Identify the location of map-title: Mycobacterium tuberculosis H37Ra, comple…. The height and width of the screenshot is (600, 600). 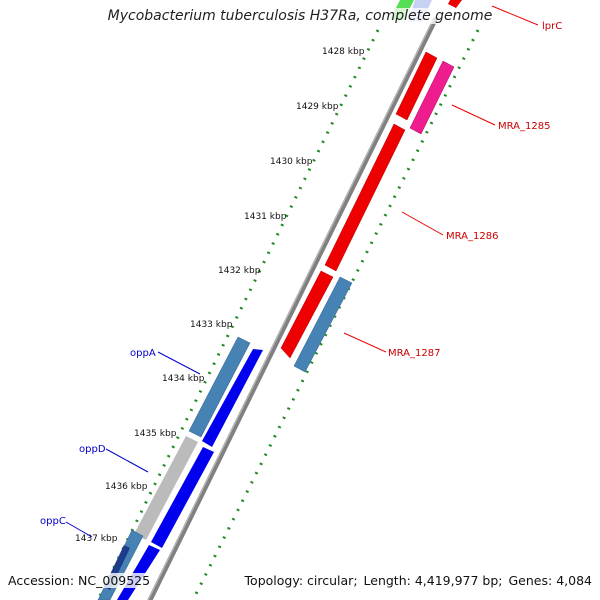
(300, 16).